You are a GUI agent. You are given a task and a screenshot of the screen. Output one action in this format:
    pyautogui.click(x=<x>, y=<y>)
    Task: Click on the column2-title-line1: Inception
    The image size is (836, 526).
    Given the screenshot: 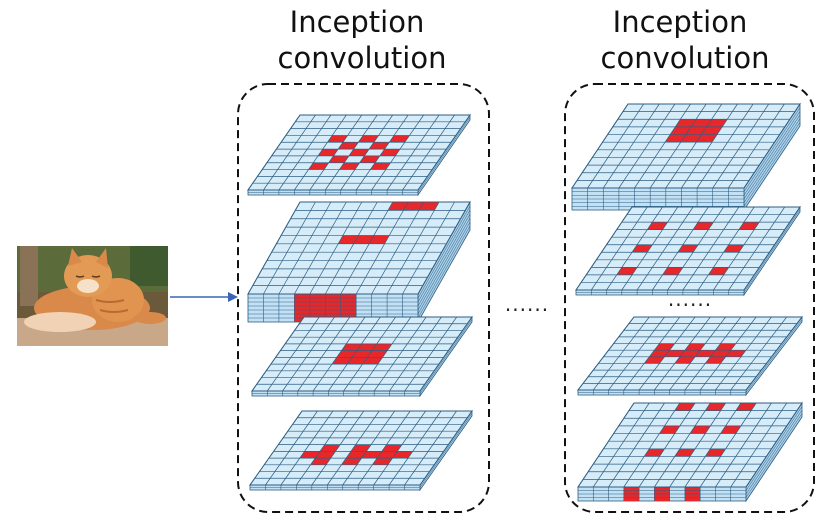 What is the action you would take?
    pyautogui.click(x=680, y=22)
    